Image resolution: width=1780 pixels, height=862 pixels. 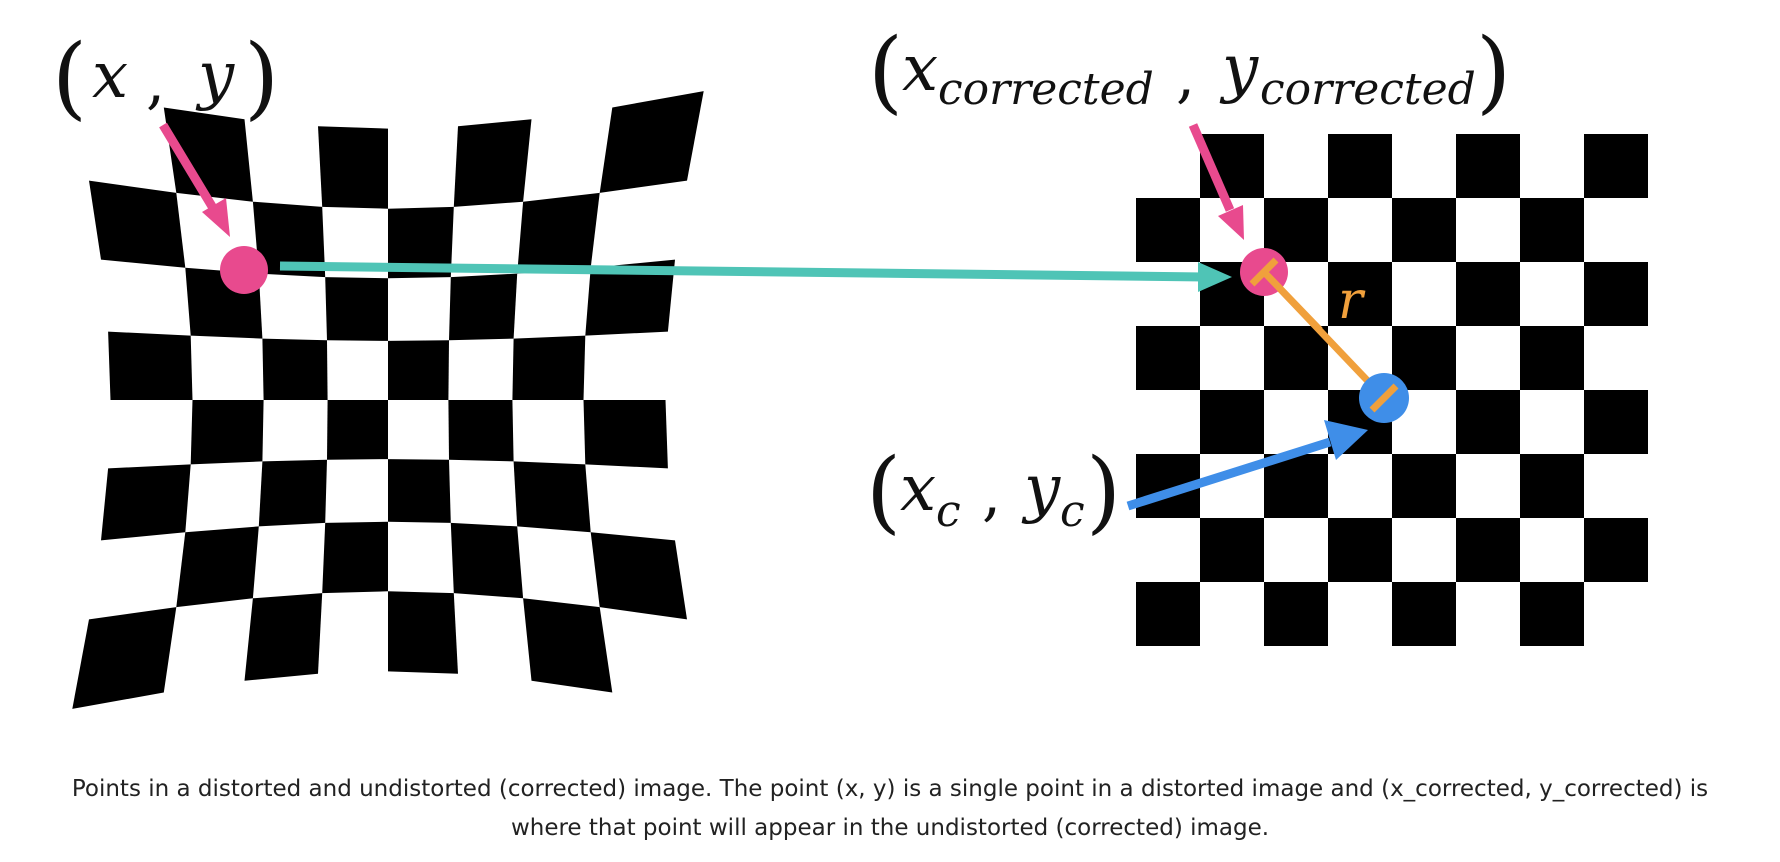 What do you see at coordinates (194, 179) in the screenshot?
I see `distorted-pointer-arrow` at bounding box center [194, 179].